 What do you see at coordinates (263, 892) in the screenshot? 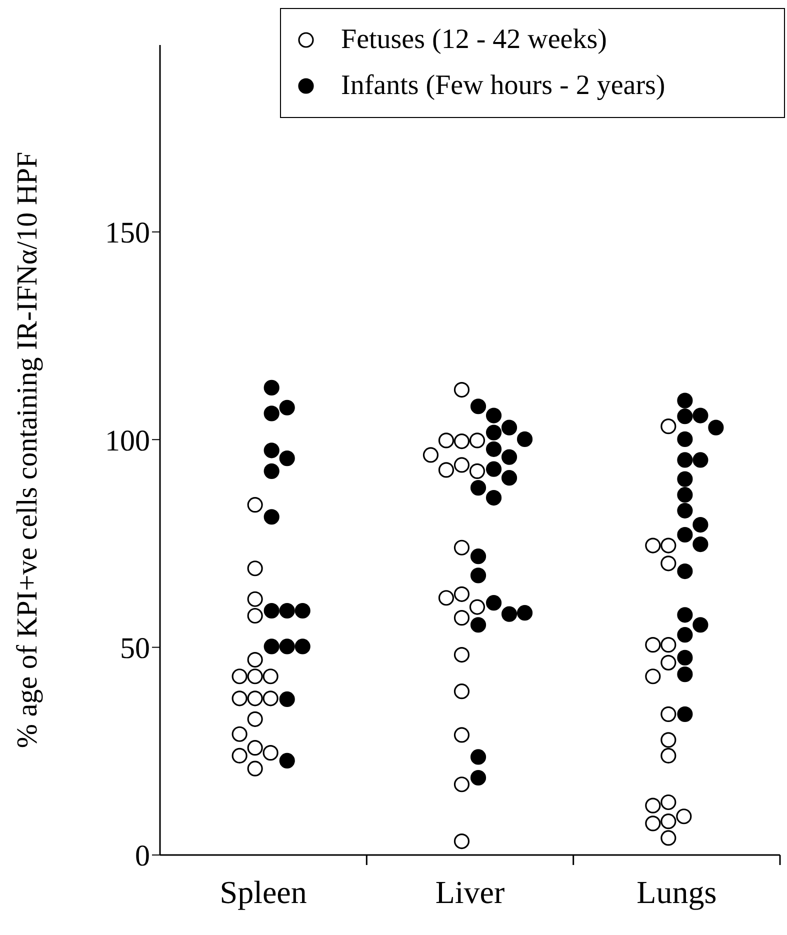
I see `x-tick-label: Spleen` at bounding box center [263, 892].